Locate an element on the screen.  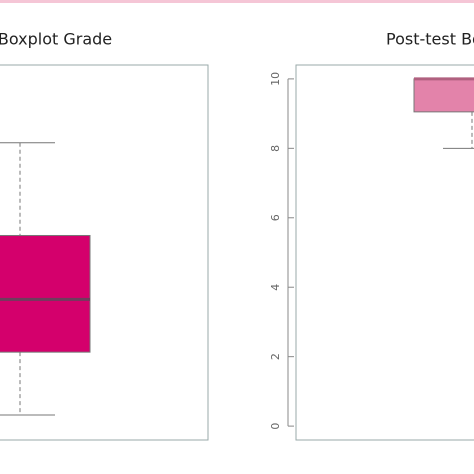
chart-title: Boxplot Grade is located at coordinates (56, 39).